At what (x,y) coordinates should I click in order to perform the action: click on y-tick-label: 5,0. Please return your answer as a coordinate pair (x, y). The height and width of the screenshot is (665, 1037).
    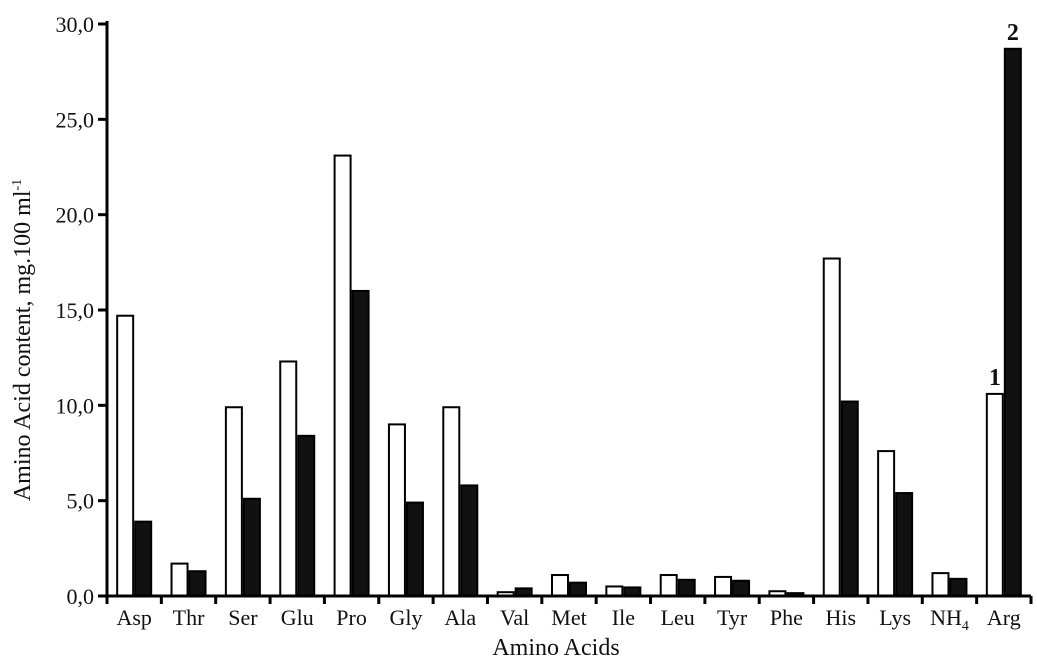
    Looking at the image, I should click on (81, 501).